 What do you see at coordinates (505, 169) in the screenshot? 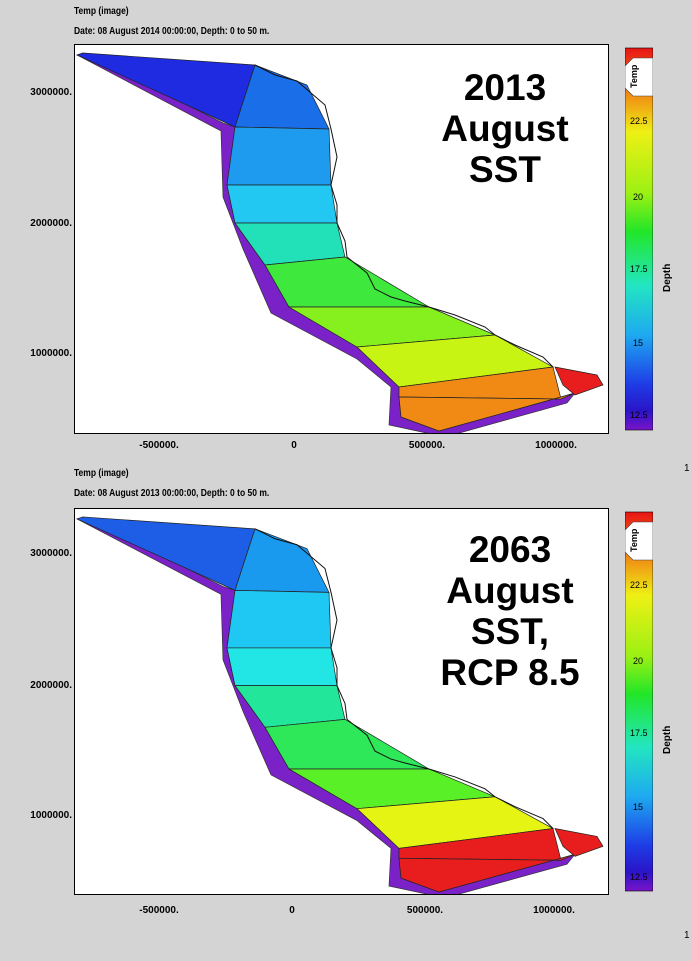
I see `overlay-line: SST` at bounding box center [505, 169].